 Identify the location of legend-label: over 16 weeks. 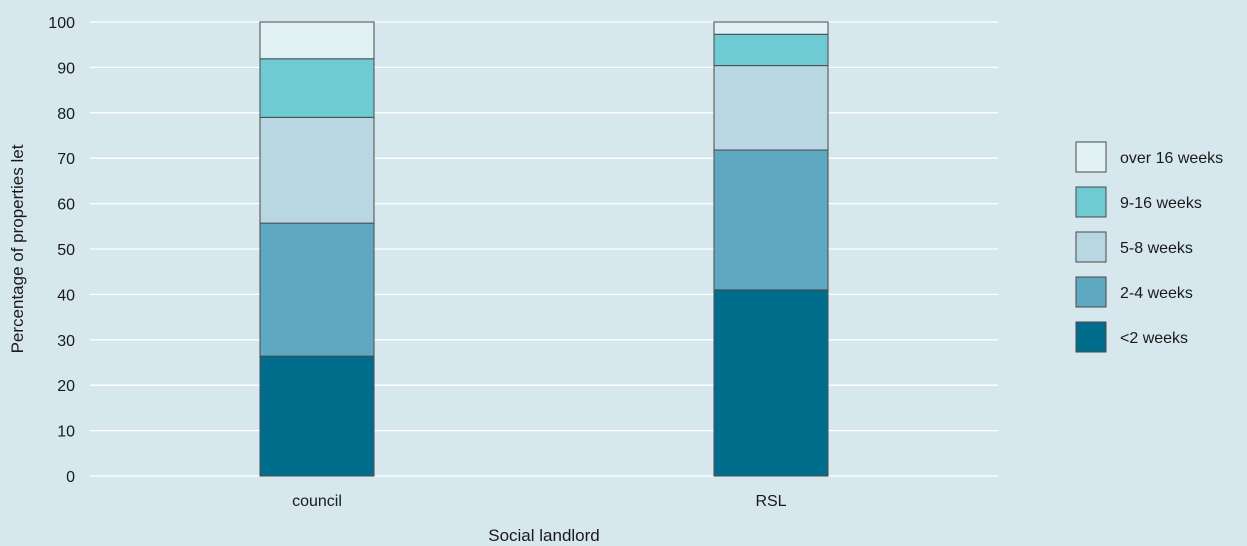
(1171, 158).